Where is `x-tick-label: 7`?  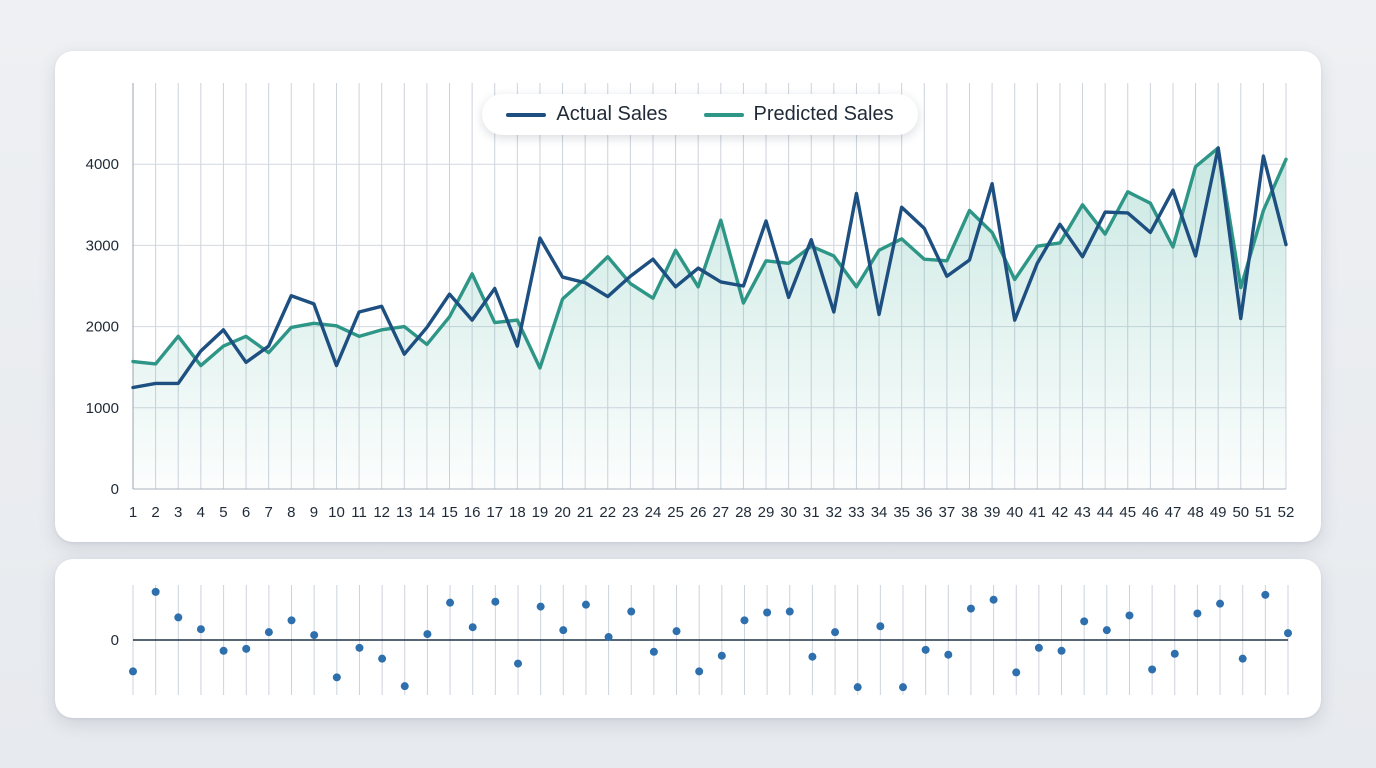
x-tick-label: 7 is located at coordinates (268, 512).